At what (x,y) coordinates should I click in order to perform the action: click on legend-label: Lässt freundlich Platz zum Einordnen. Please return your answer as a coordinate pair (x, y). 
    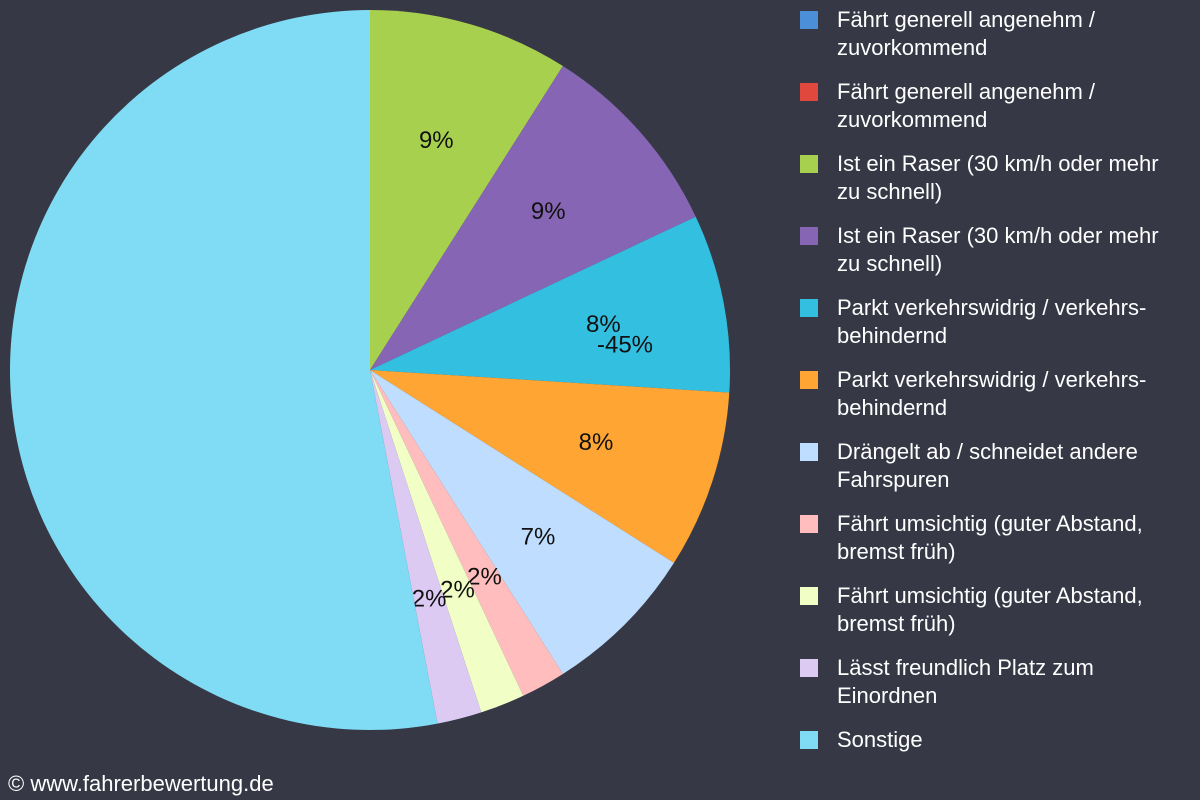
    Looking at the image, I should click on (965, 681).